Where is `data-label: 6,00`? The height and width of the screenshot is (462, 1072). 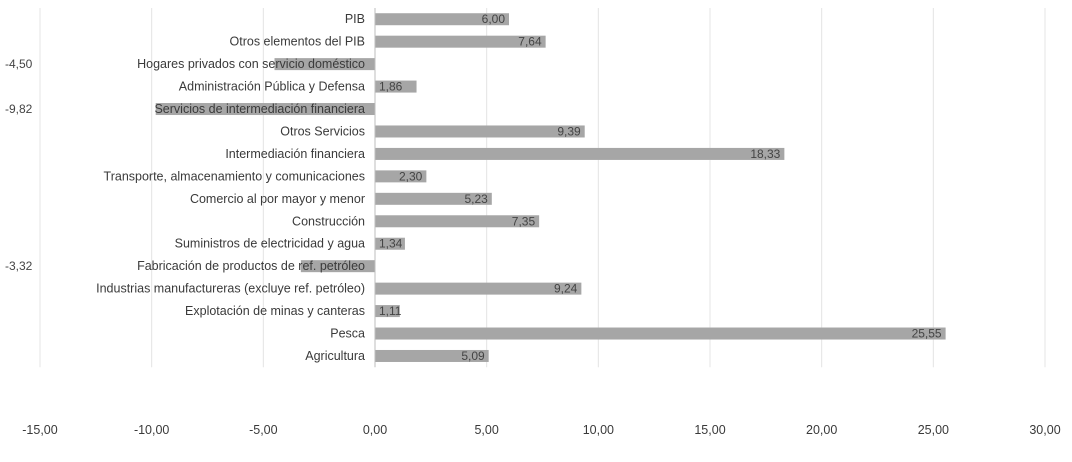
data-label: 6,00 is located at coordinates (494, 19).